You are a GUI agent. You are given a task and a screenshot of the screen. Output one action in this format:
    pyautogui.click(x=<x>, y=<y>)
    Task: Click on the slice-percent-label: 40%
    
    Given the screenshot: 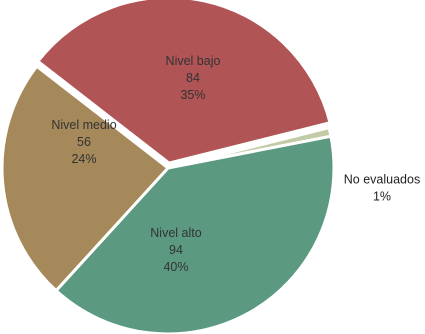 What is the action you would take?
    pyautogui.click(x=175, y=267)
    